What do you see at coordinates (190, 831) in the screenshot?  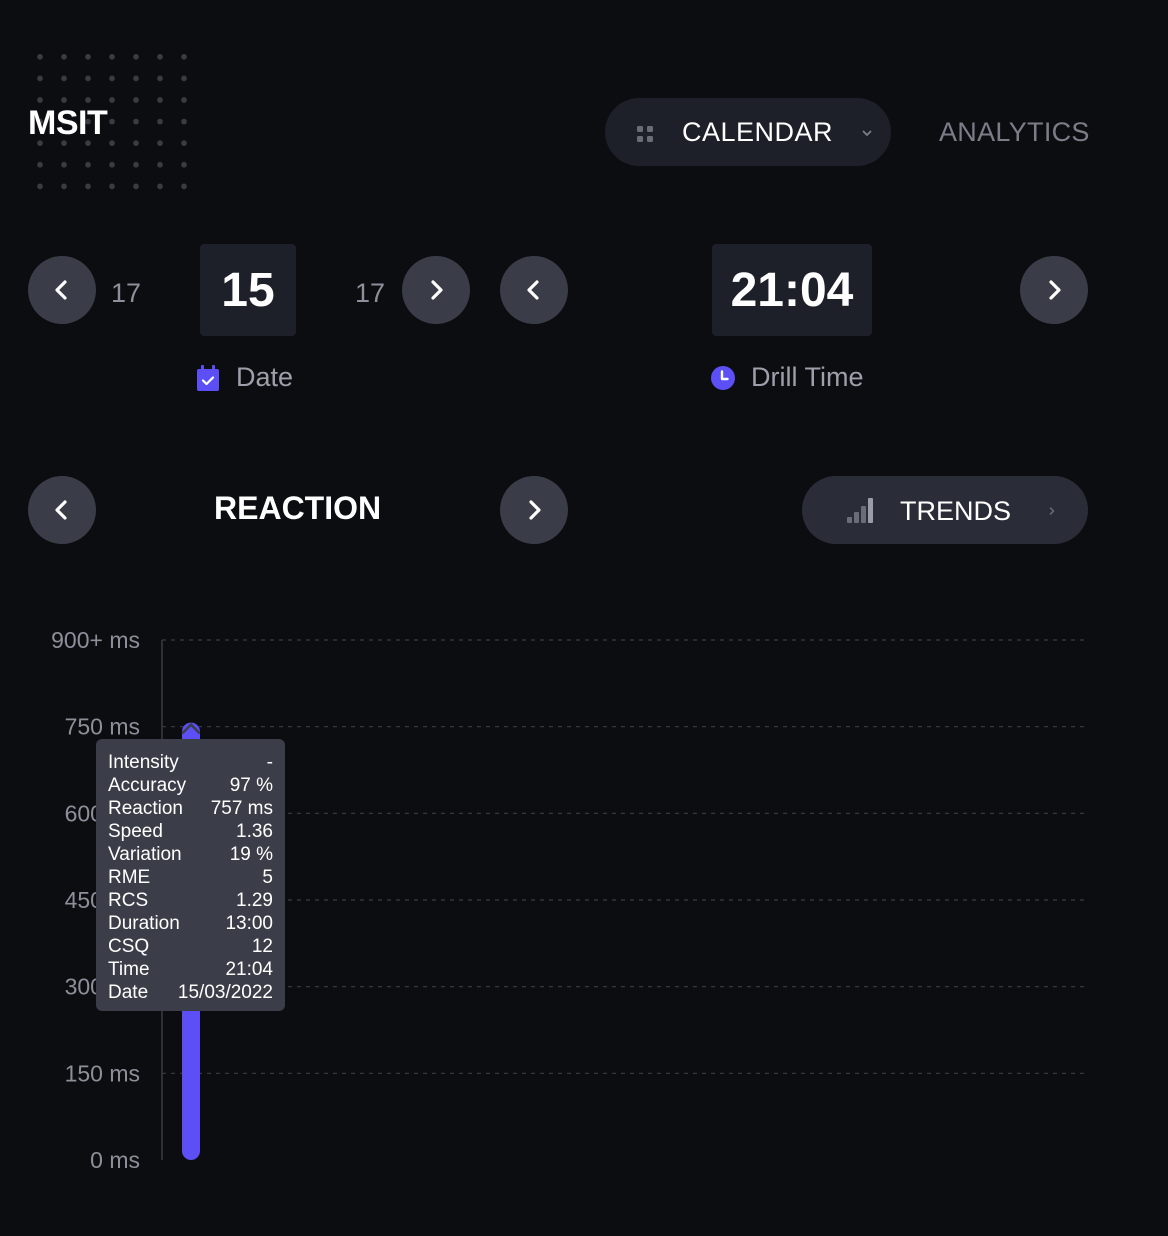 I see `tooltip-row: Speed 1.36` at bounding box center [190, 831].